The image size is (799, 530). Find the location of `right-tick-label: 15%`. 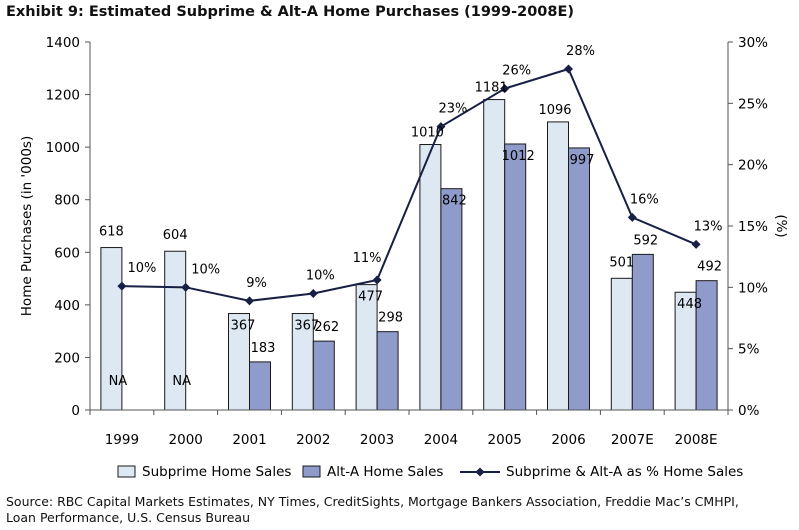

right-tick-label: 15% is located at coordinates (753, 227).